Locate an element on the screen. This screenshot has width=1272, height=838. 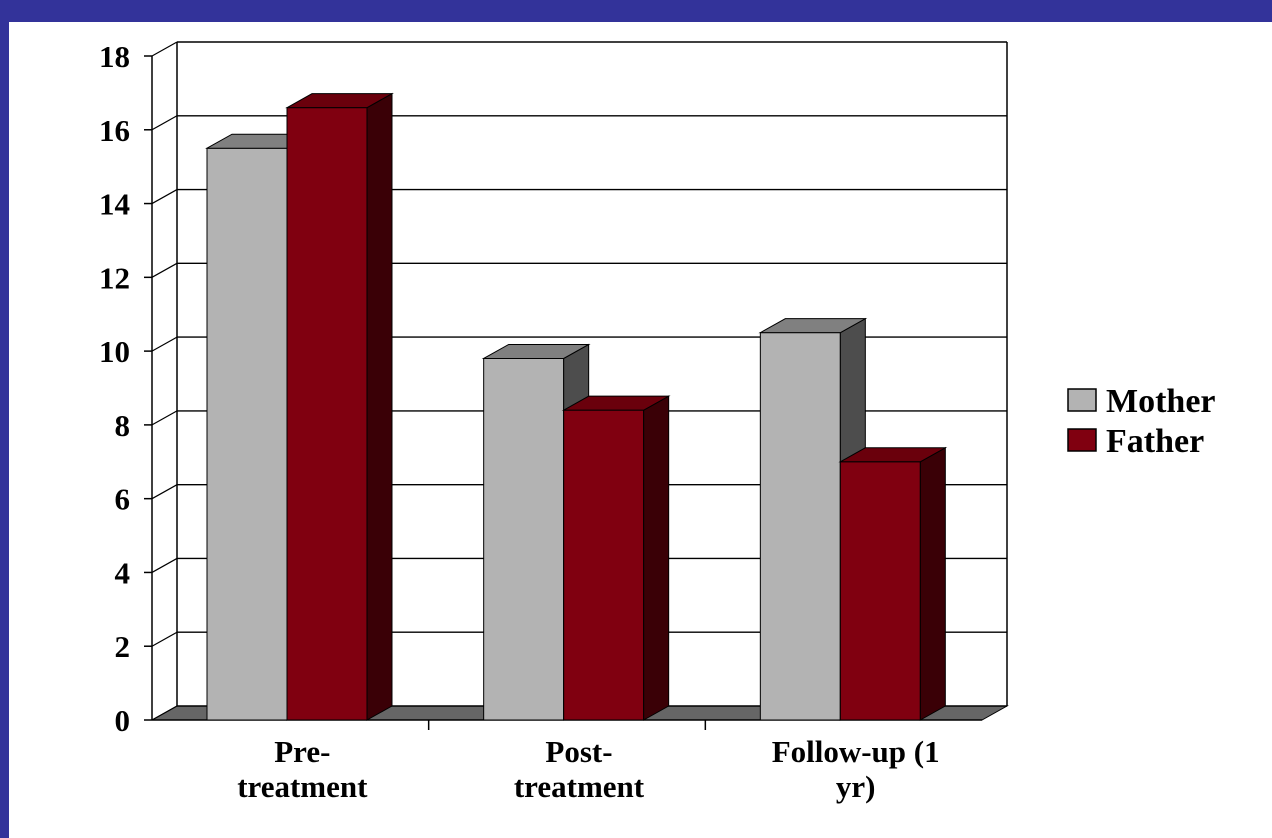
legend-swatch-father is located at coordinates (1082, 440).